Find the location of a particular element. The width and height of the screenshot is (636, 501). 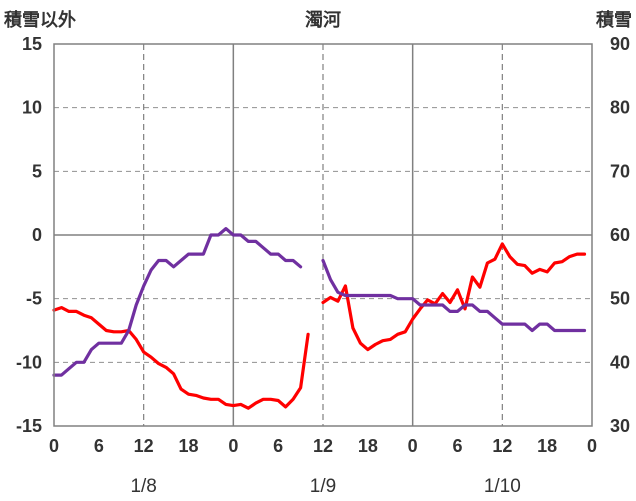

day-label: 1/10 is located at coordinates (502, 486).